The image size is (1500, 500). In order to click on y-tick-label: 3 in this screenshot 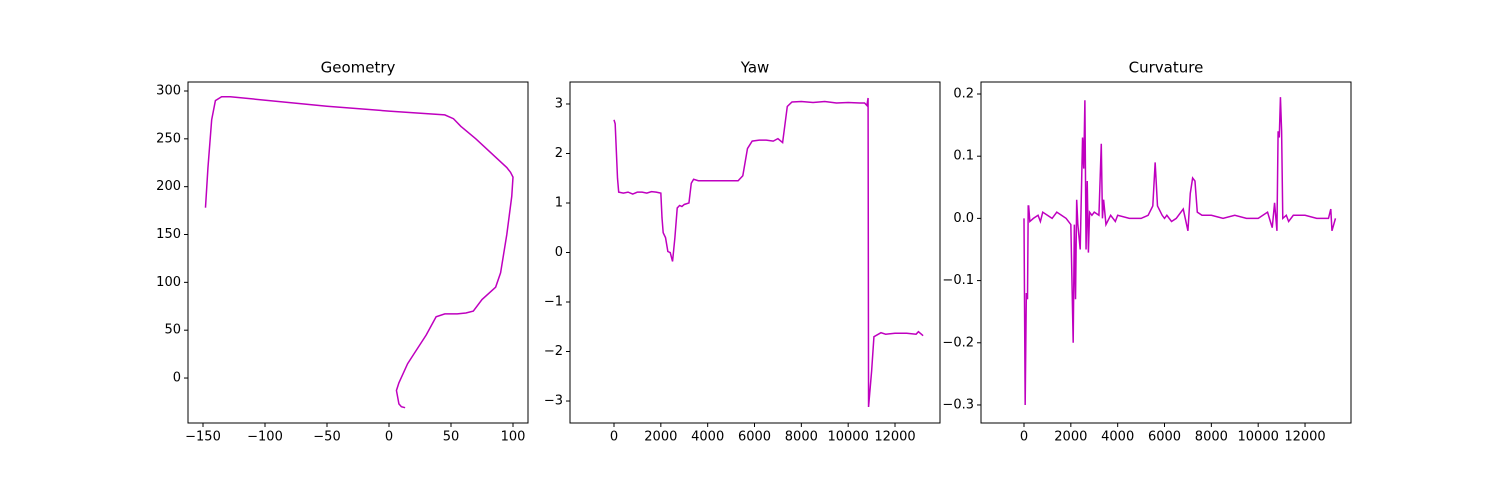, I will do `click(559, 103)`.